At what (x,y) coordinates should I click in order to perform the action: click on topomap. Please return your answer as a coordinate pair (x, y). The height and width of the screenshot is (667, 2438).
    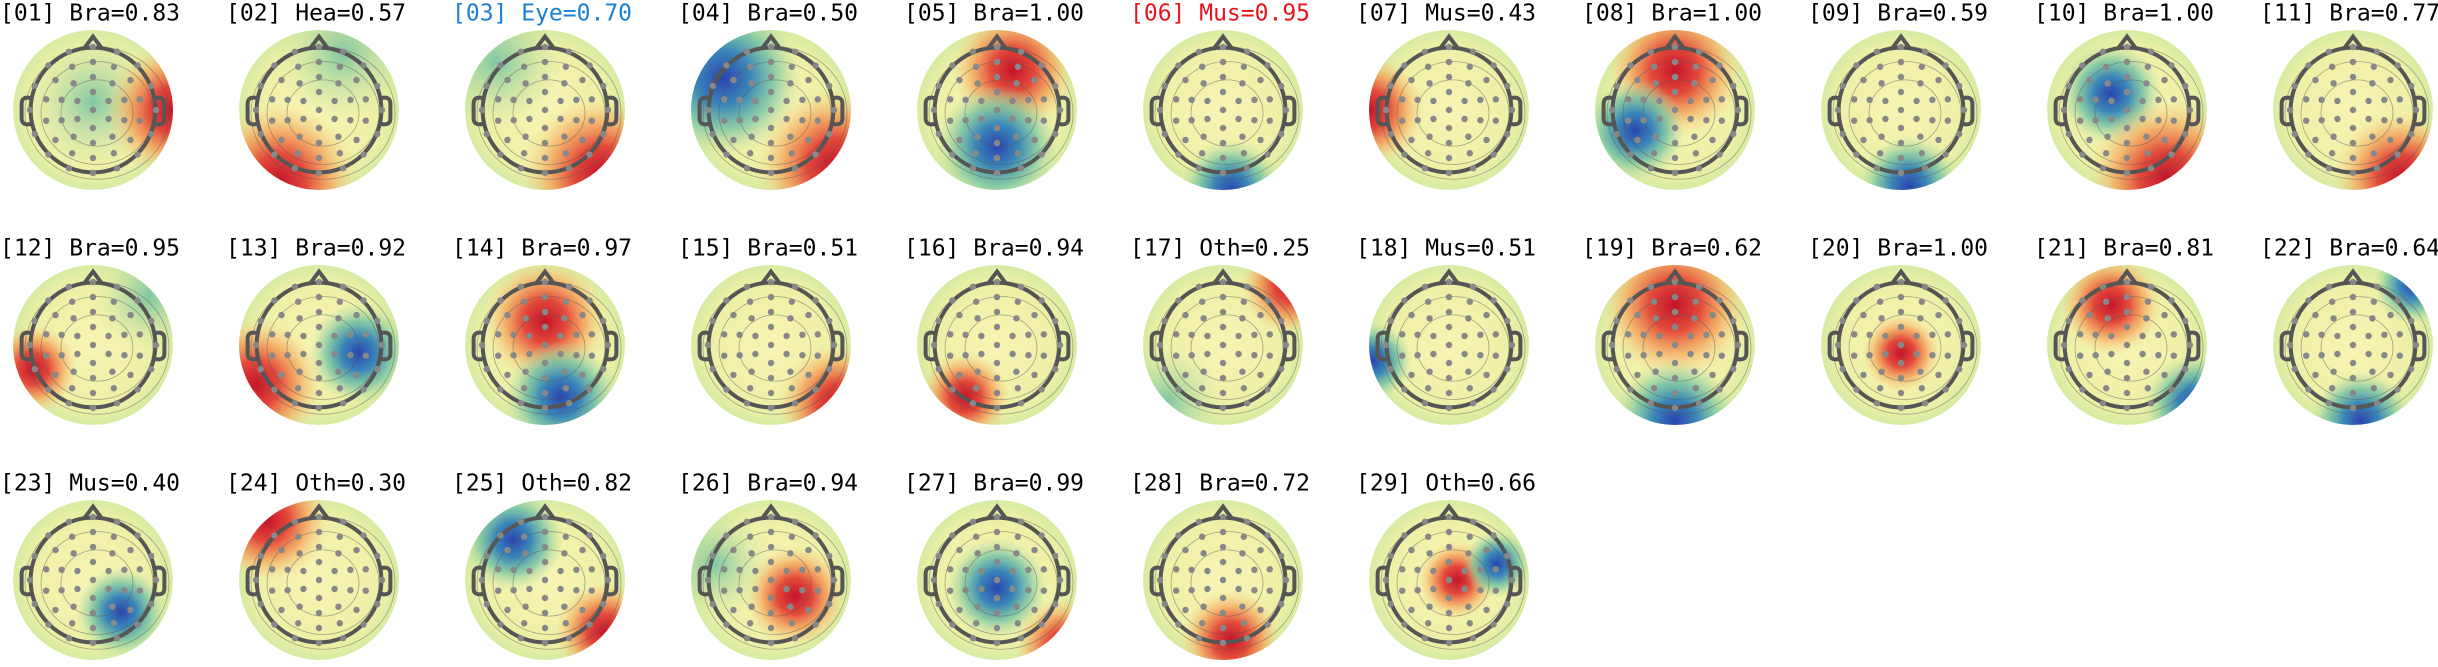
    Looking at the image, I should click on (545, 110).